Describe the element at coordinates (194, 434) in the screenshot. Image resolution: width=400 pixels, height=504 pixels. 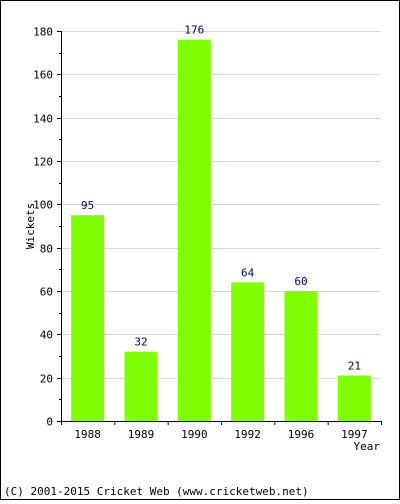
I see `x-tick-label: 1990` at that location.